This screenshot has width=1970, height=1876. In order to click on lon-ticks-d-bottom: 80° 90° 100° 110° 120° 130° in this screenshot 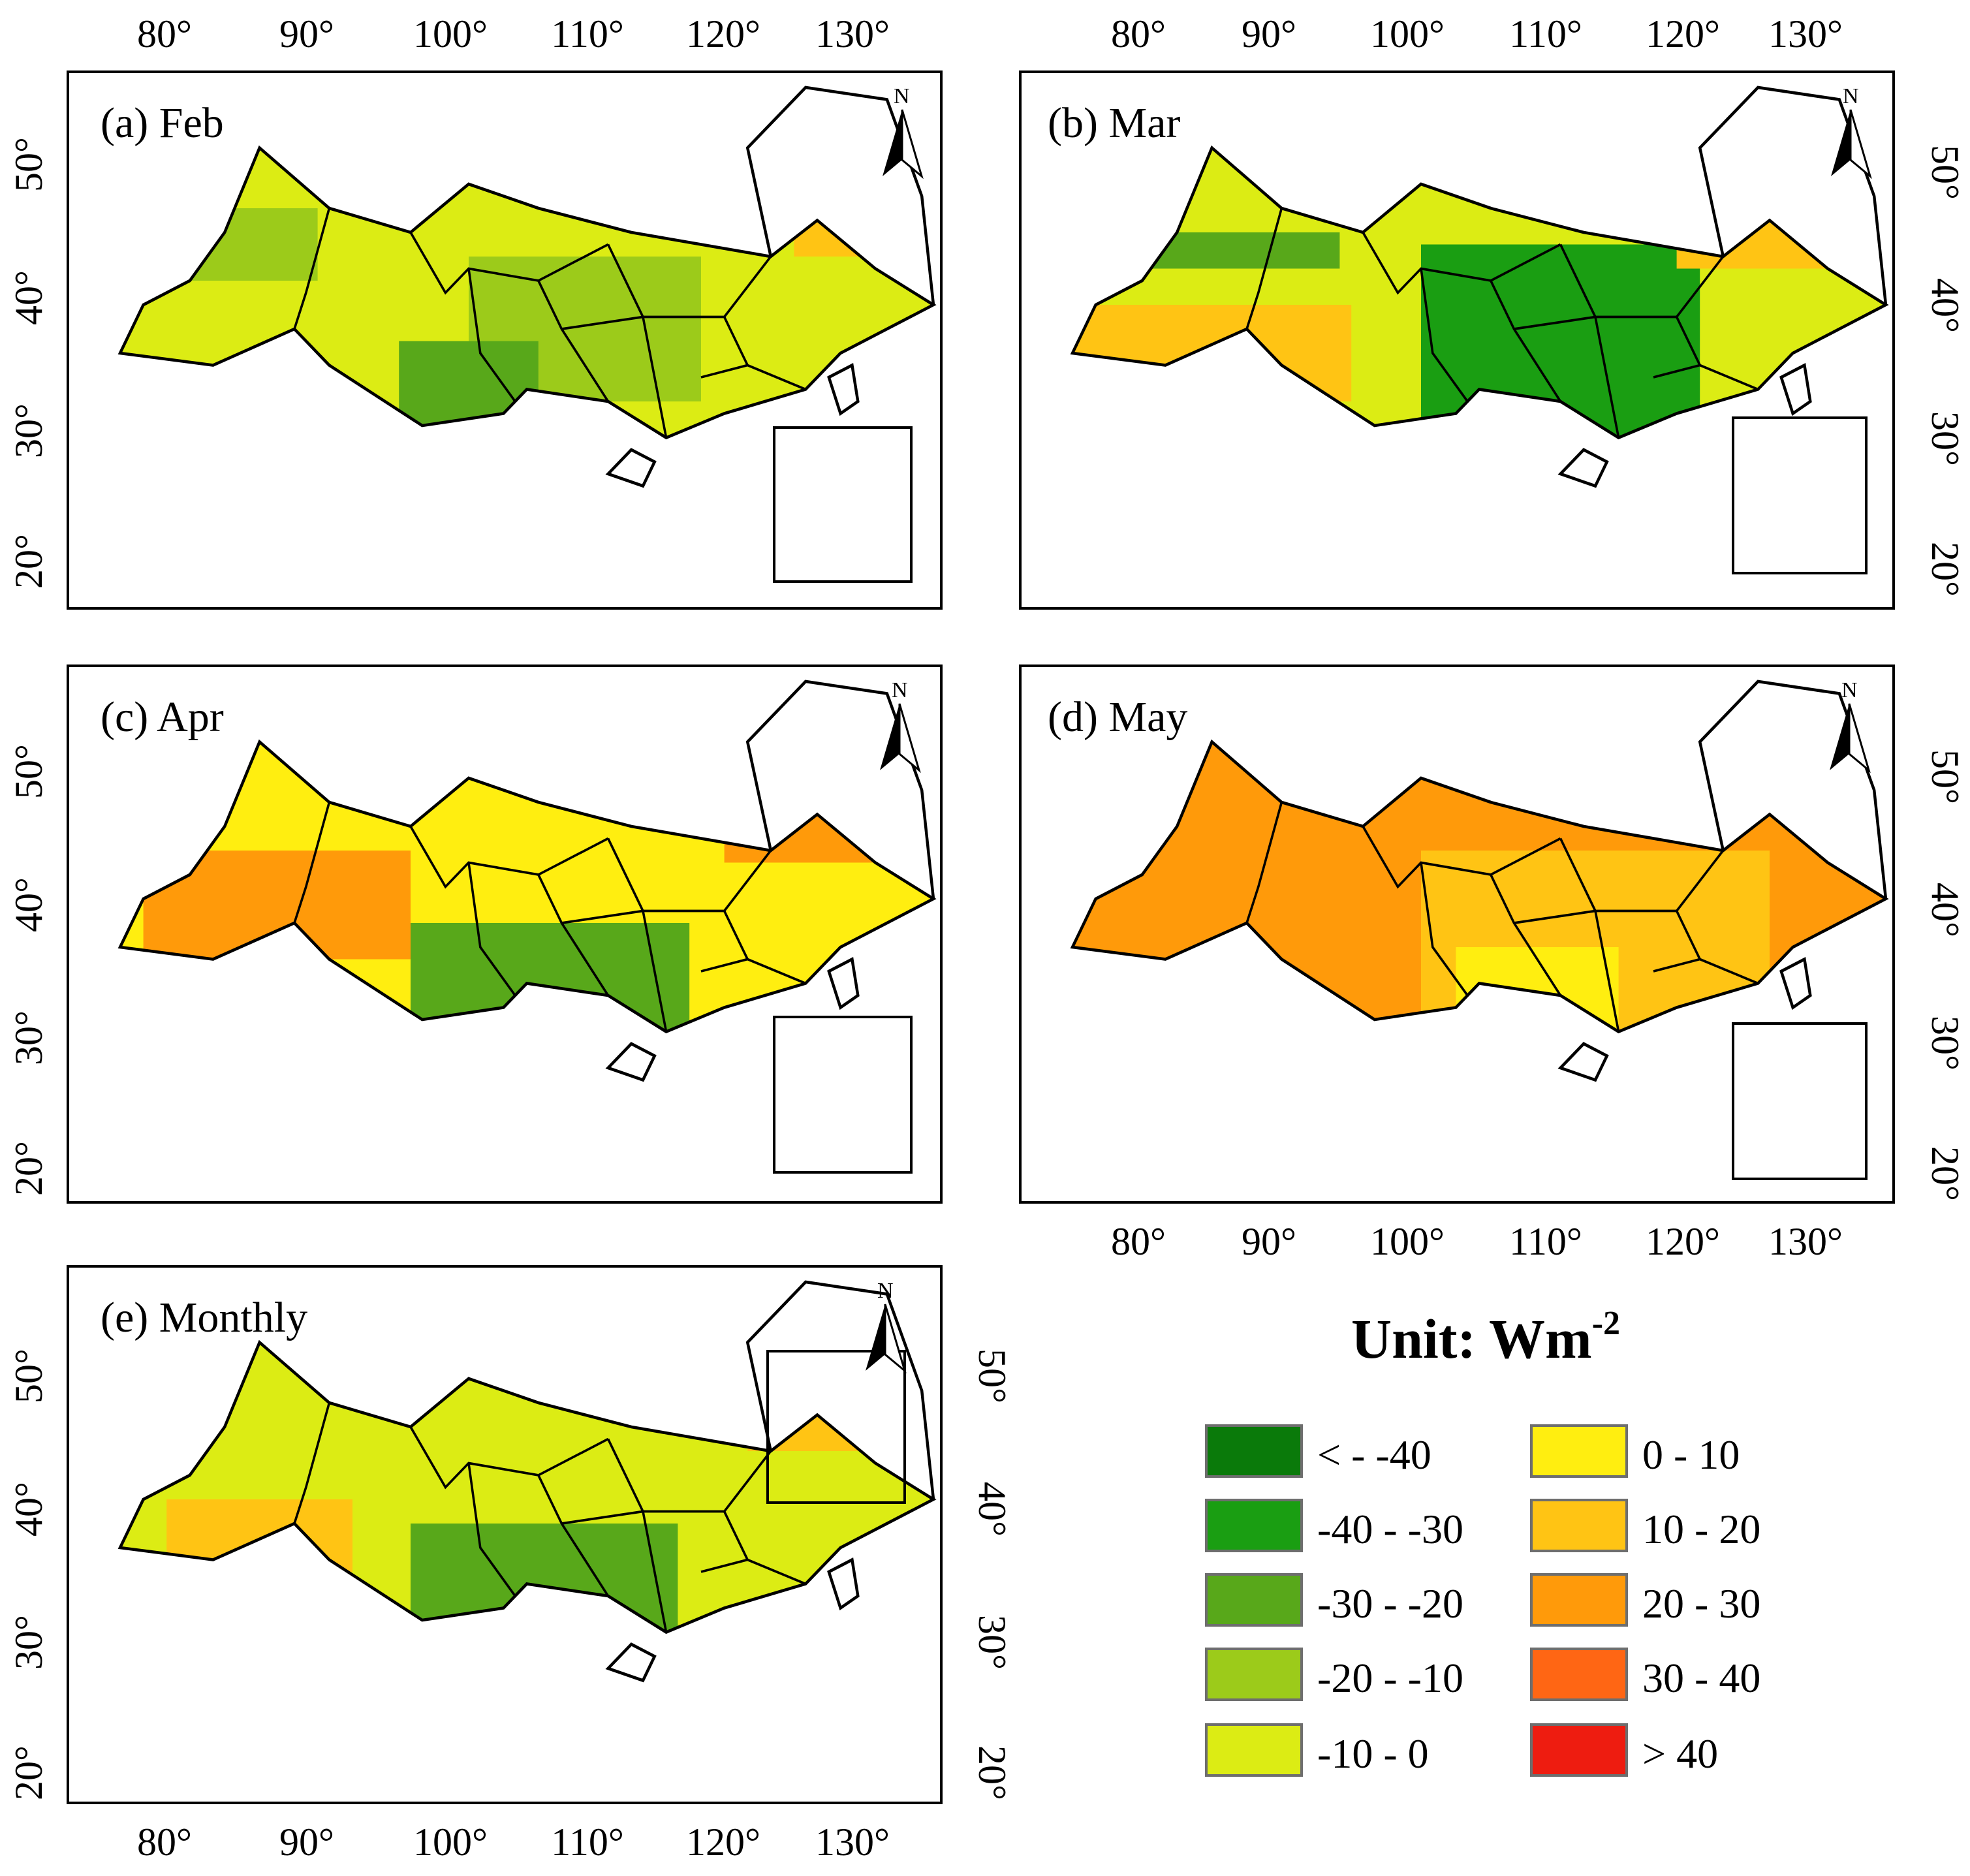, I will do `click(1477, 1242)`.